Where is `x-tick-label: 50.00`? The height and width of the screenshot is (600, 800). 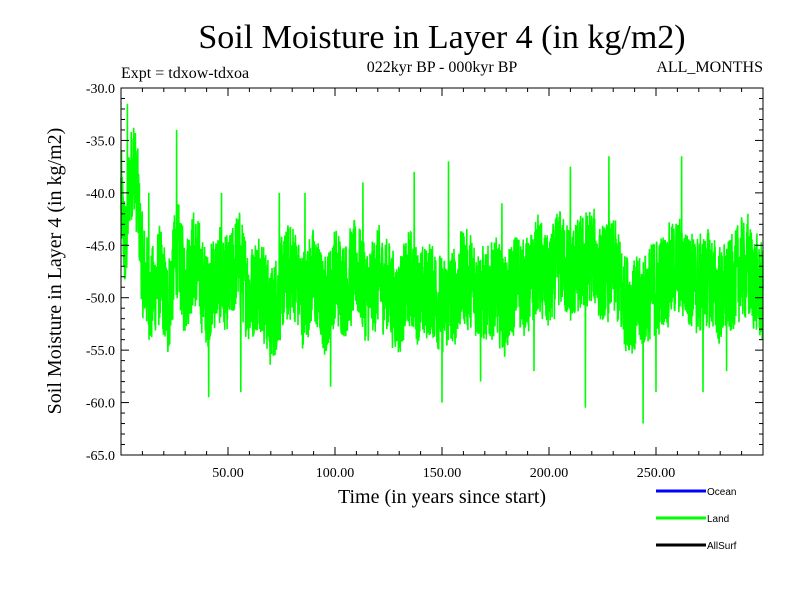 x-tick-label: 50.00 is located at coordinates (228, 473).